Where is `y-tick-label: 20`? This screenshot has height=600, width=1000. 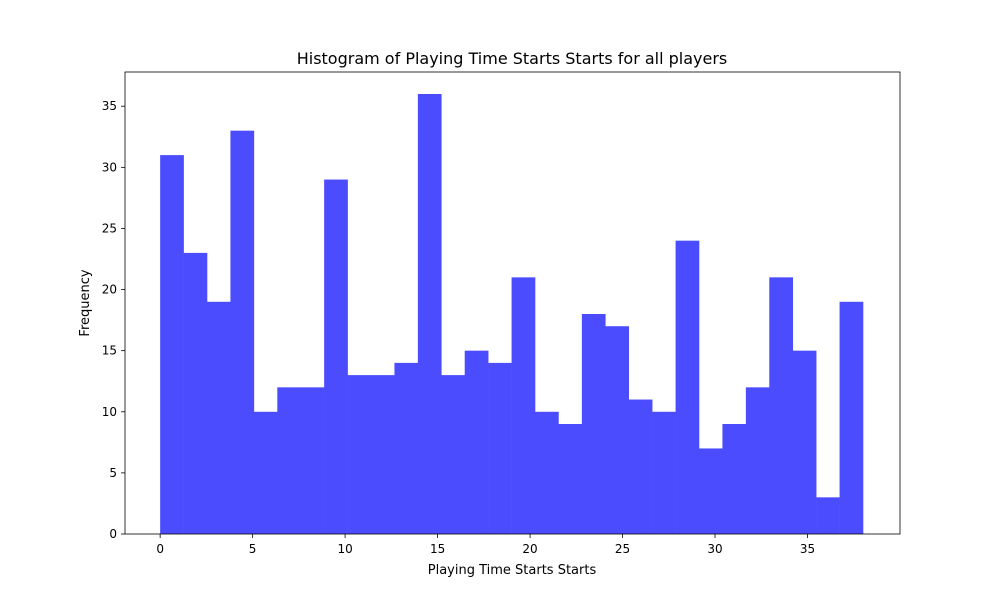 y-tick-label: 20 is located at coordinates (109, 290).